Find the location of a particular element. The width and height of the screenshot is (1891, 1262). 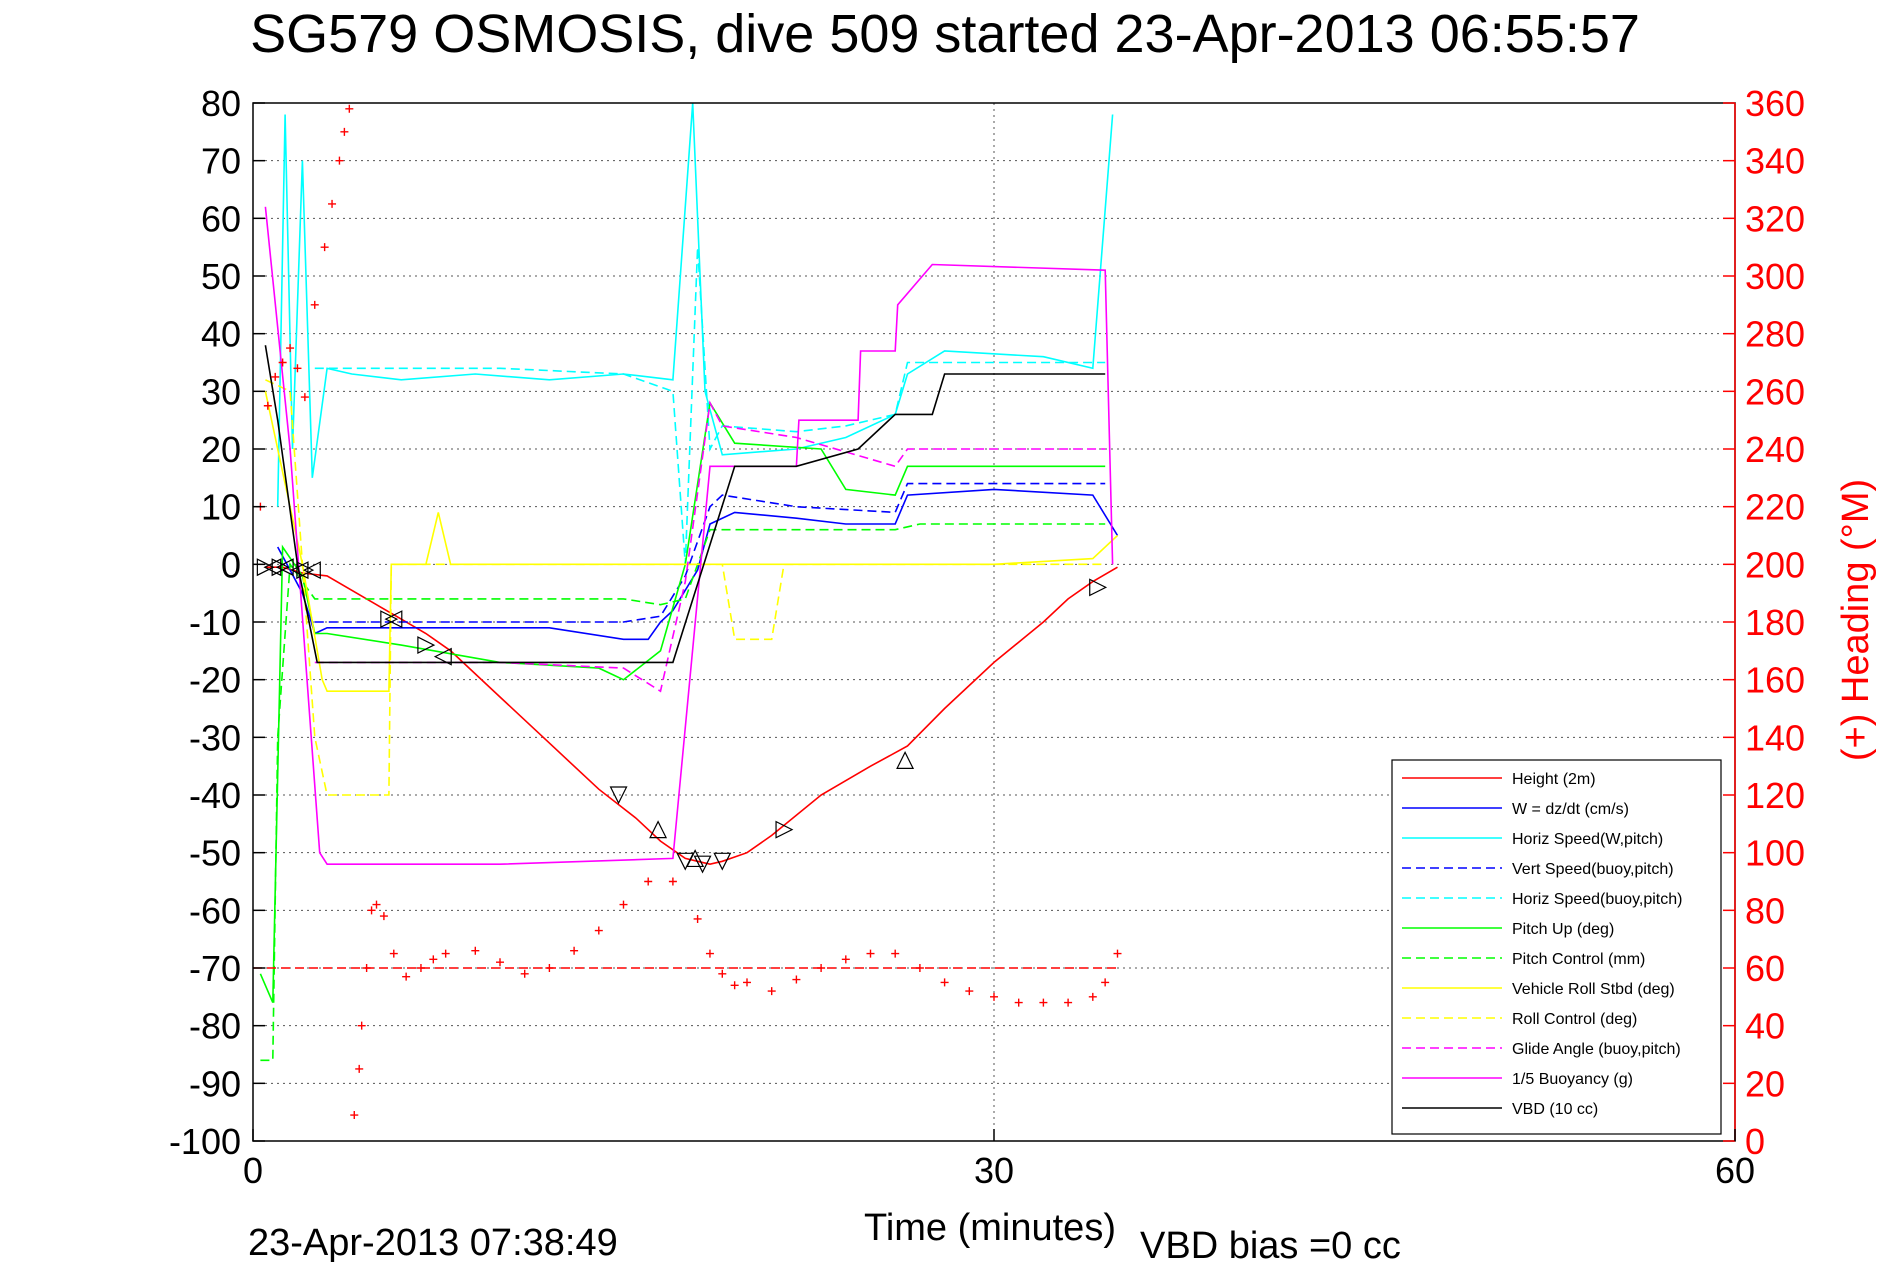

legend-entry: Vehicle Roll Stbd (deg) is located at coordinates (1593, 989).